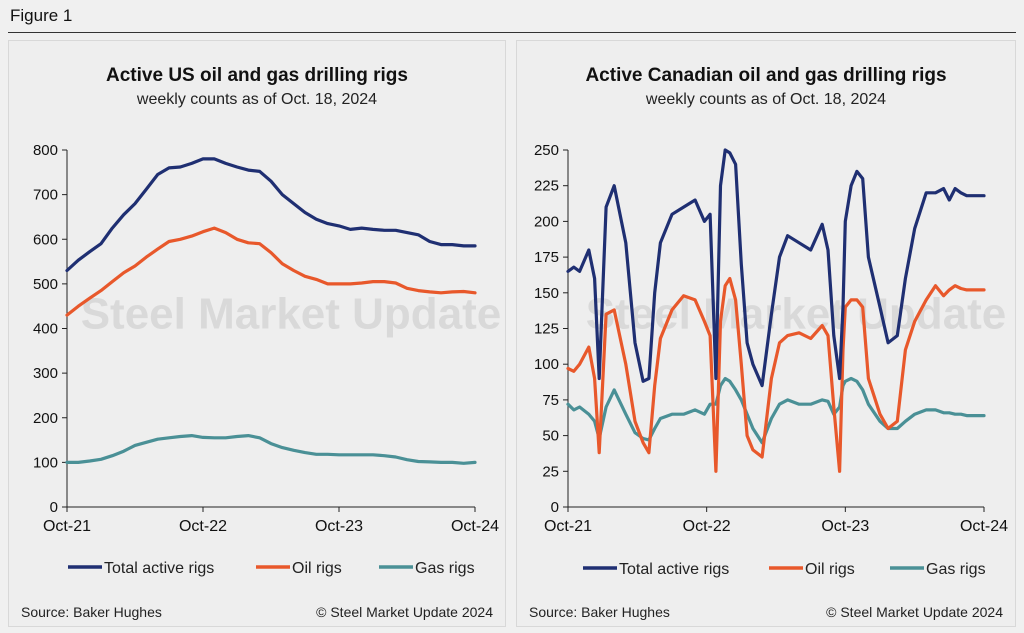 This screenshot has width=1024, height=633. What do you see at coordinates (766, 99) in the screenshot?
I see `canada-chart-subtitle: weekly counts as of Oct. 18, 2024` at bounding box center [766, 99].